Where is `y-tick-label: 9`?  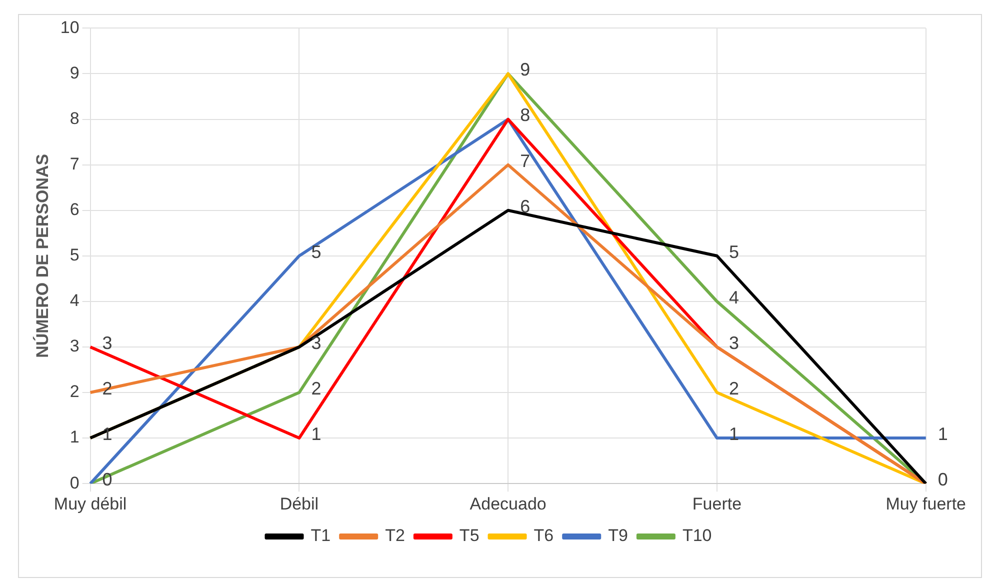 y-tick-label: 9 is located at coordinates (75, 72).